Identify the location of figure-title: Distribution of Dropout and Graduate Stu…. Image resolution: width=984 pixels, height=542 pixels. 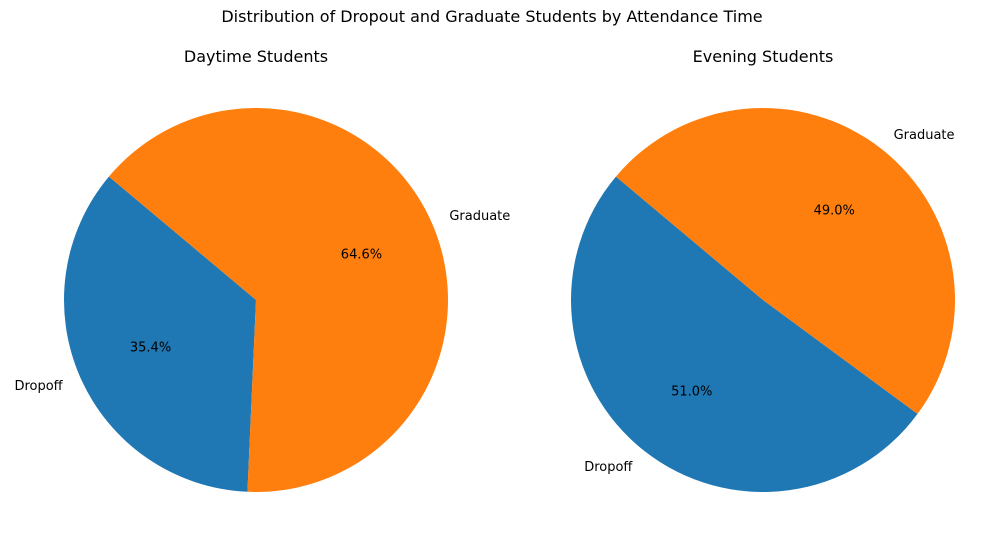
(492, 16).